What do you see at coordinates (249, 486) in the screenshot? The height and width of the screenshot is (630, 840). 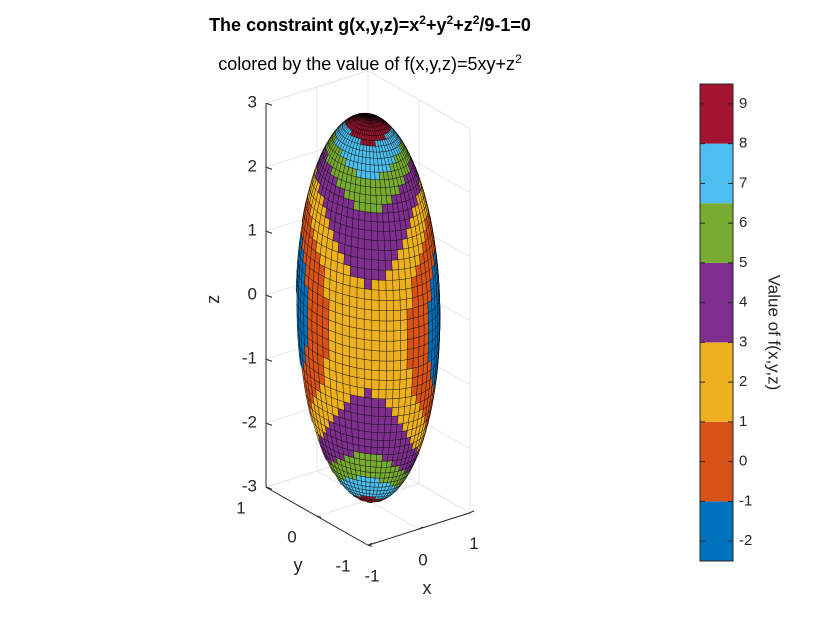 I see `z-tick-label: -3` at bounding box center [249, 486].